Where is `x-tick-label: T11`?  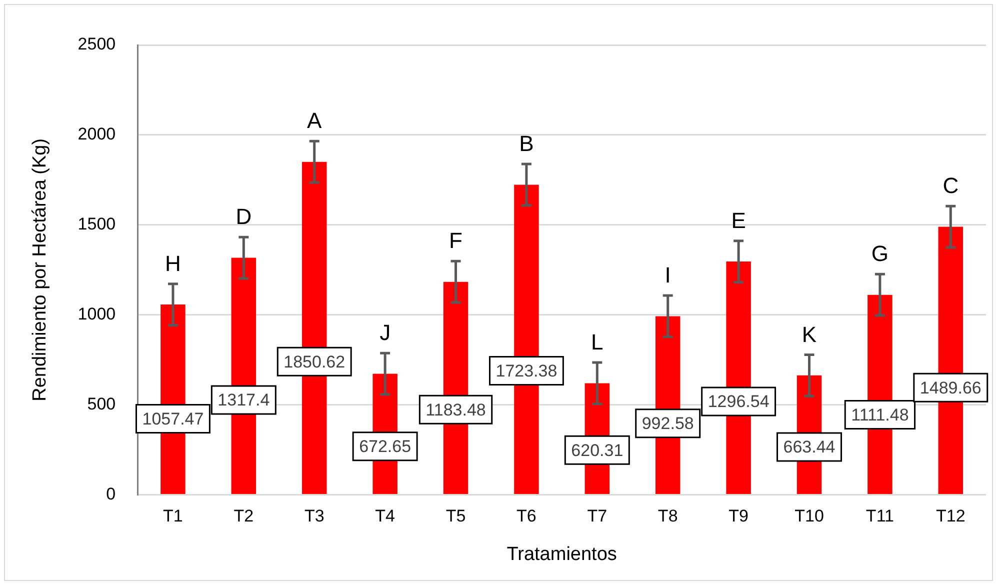
x-tick-label: T11 is located at coordinates (880, 516).